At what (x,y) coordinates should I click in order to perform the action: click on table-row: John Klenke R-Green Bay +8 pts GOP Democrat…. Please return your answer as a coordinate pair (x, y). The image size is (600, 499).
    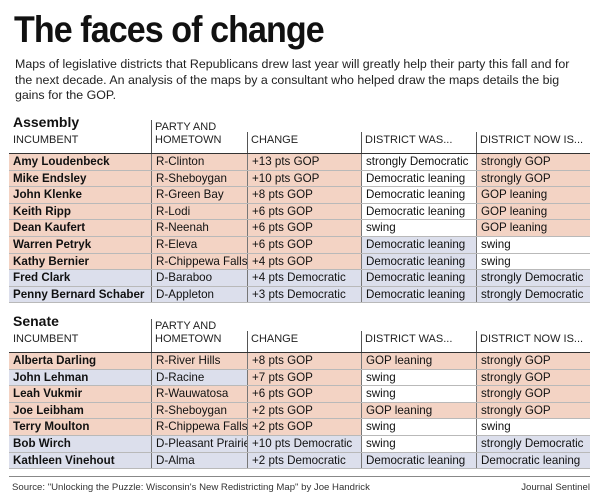
    Looking at the image, I should click on (299, 195).